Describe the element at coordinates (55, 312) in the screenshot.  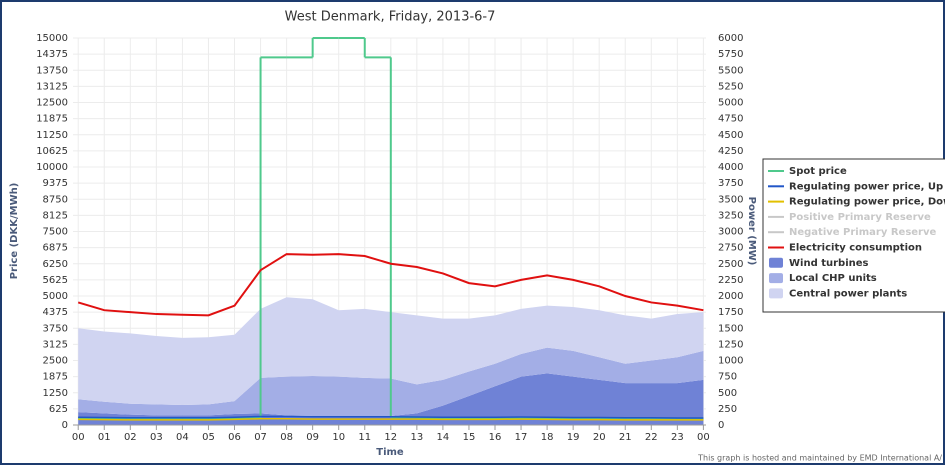
I see `y-tick-label: 4375` at that location.